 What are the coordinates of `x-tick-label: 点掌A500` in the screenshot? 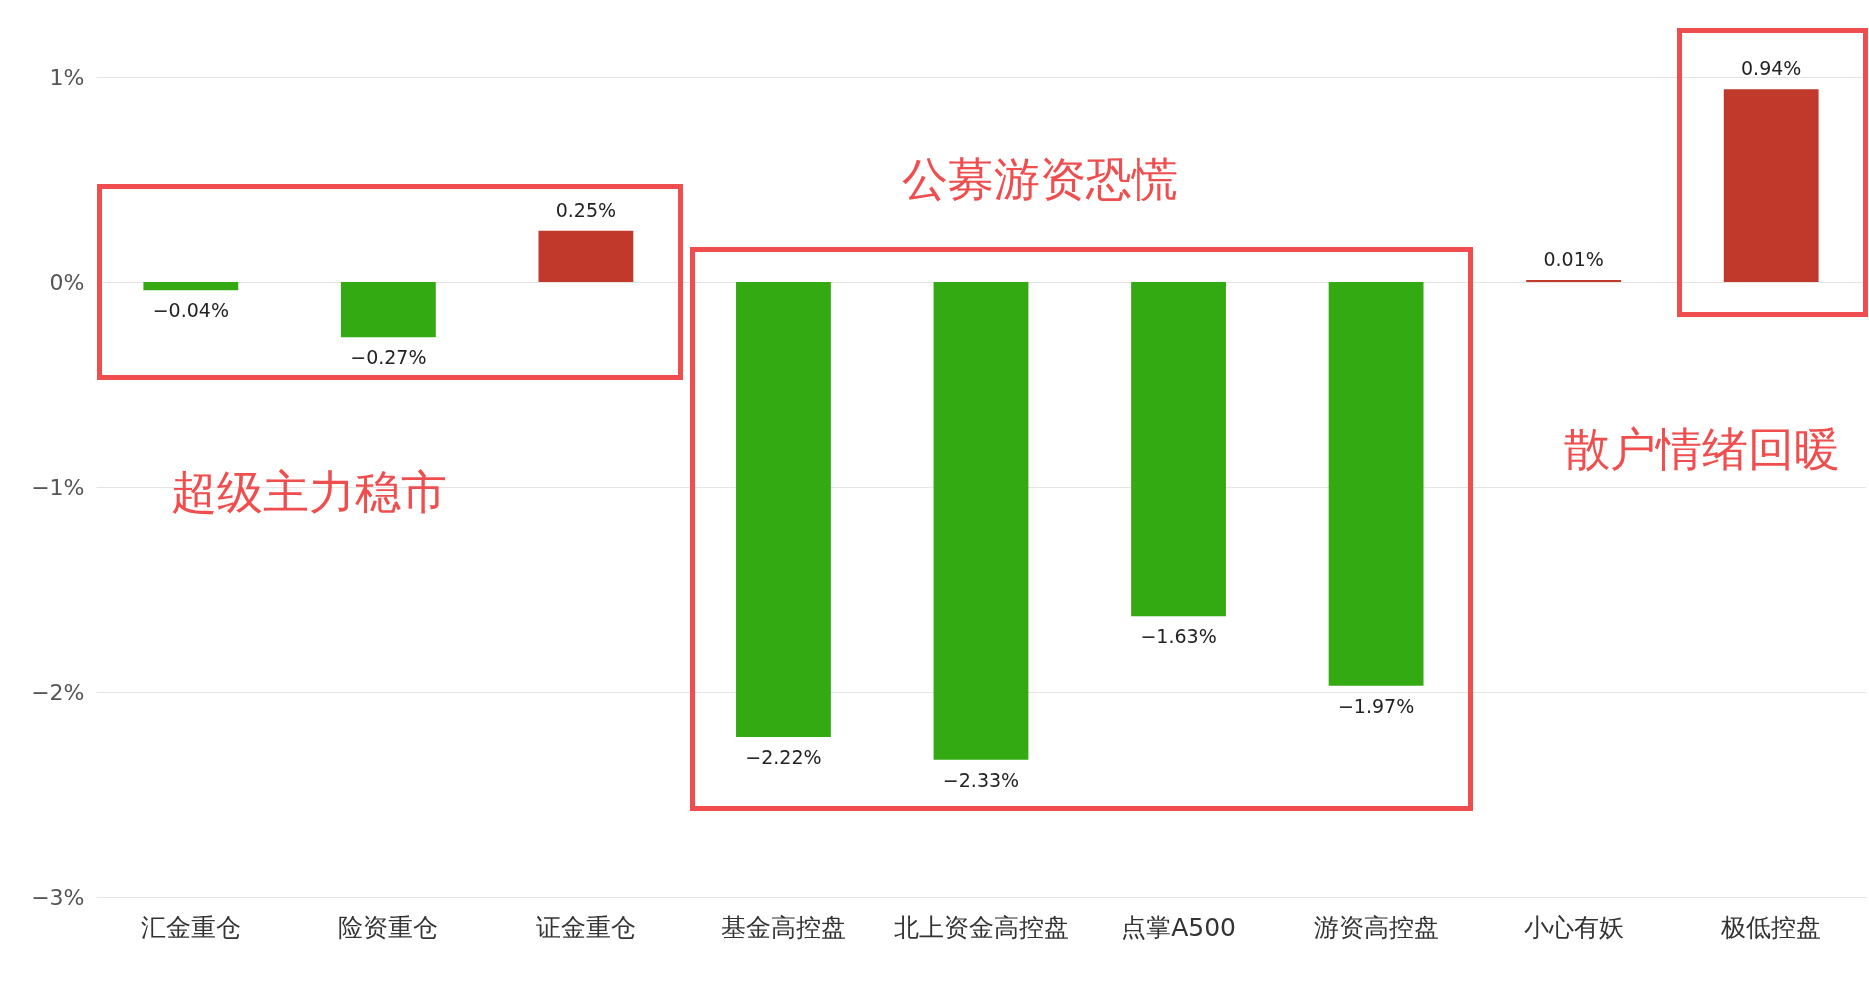 It's located at (1178, 927).